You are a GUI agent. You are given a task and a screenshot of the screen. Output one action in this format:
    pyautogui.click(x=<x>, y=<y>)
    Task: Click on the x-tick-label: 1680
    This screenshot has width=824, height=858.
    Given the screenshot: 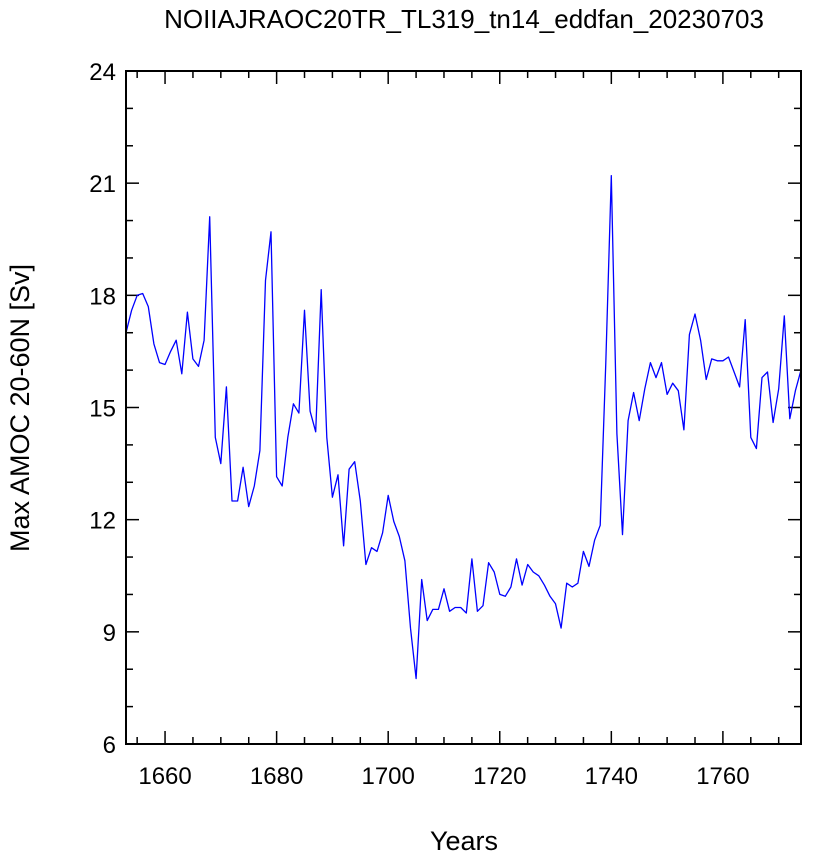 What is the action you would take?
    pyautogui.click(x=276, y=776)
    